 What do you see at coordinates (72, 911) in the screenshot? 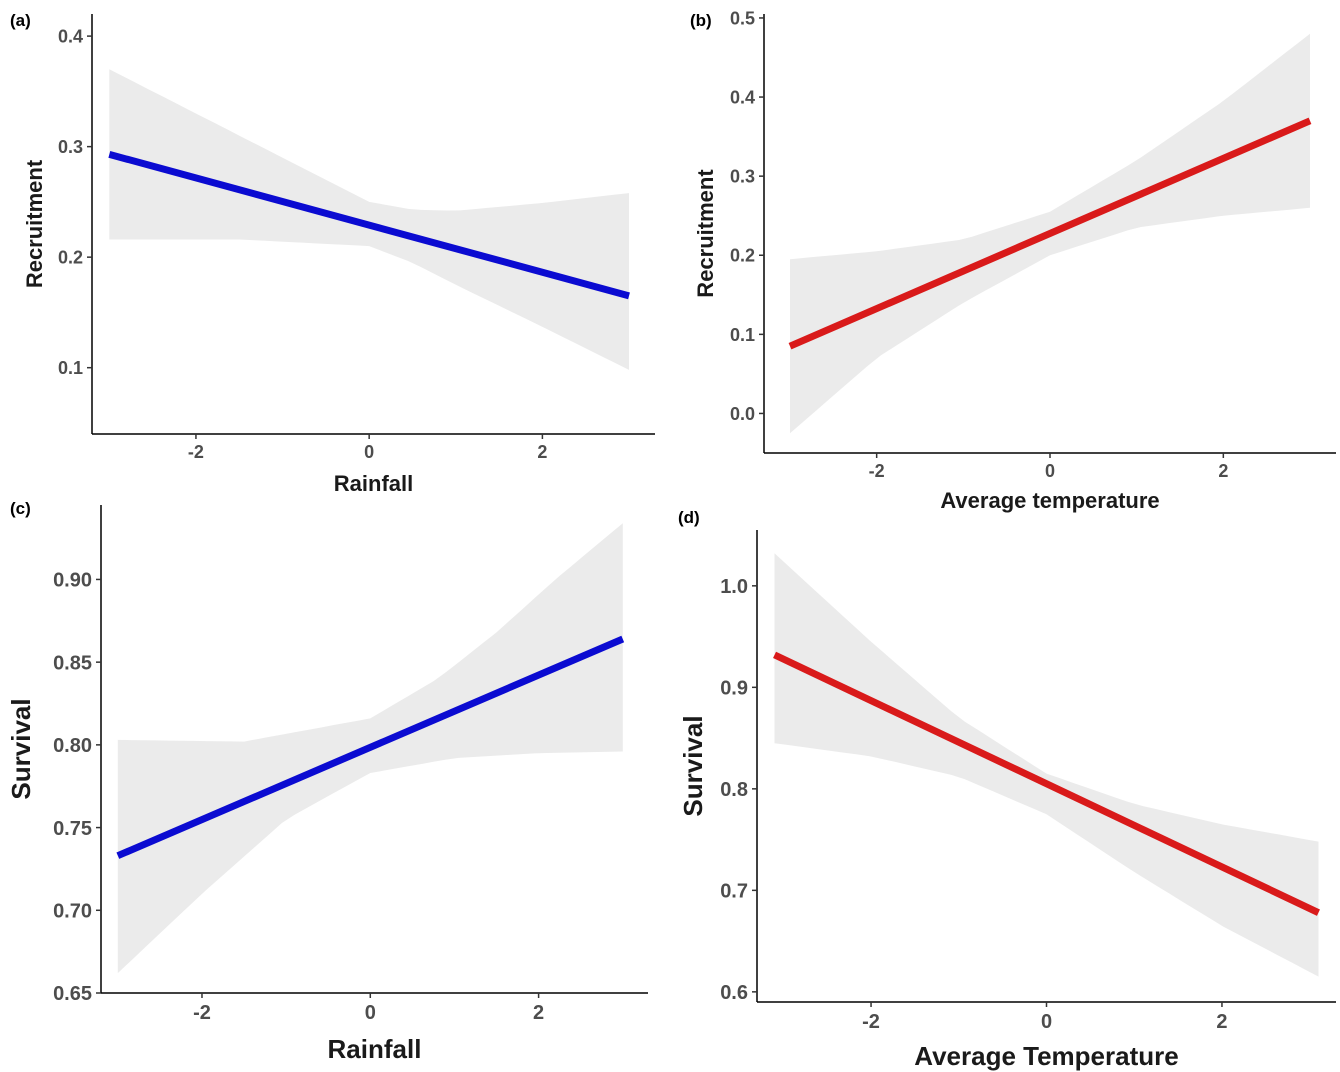
I see `y-tick-label: 0.70` at bounding box center [72, 911].